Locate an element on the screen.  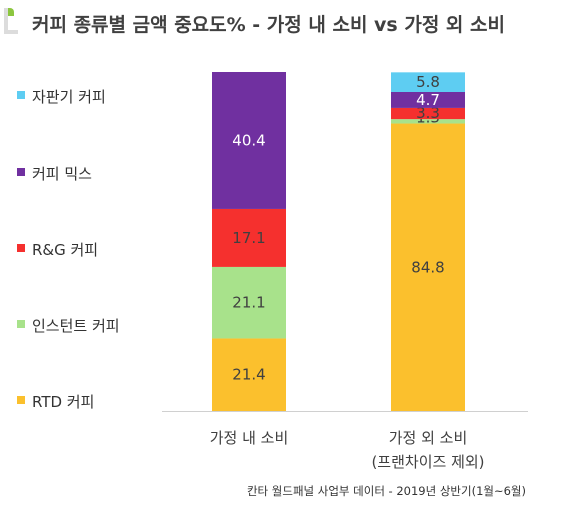
data-label: 3.3 is located at coordinates (428, 113).